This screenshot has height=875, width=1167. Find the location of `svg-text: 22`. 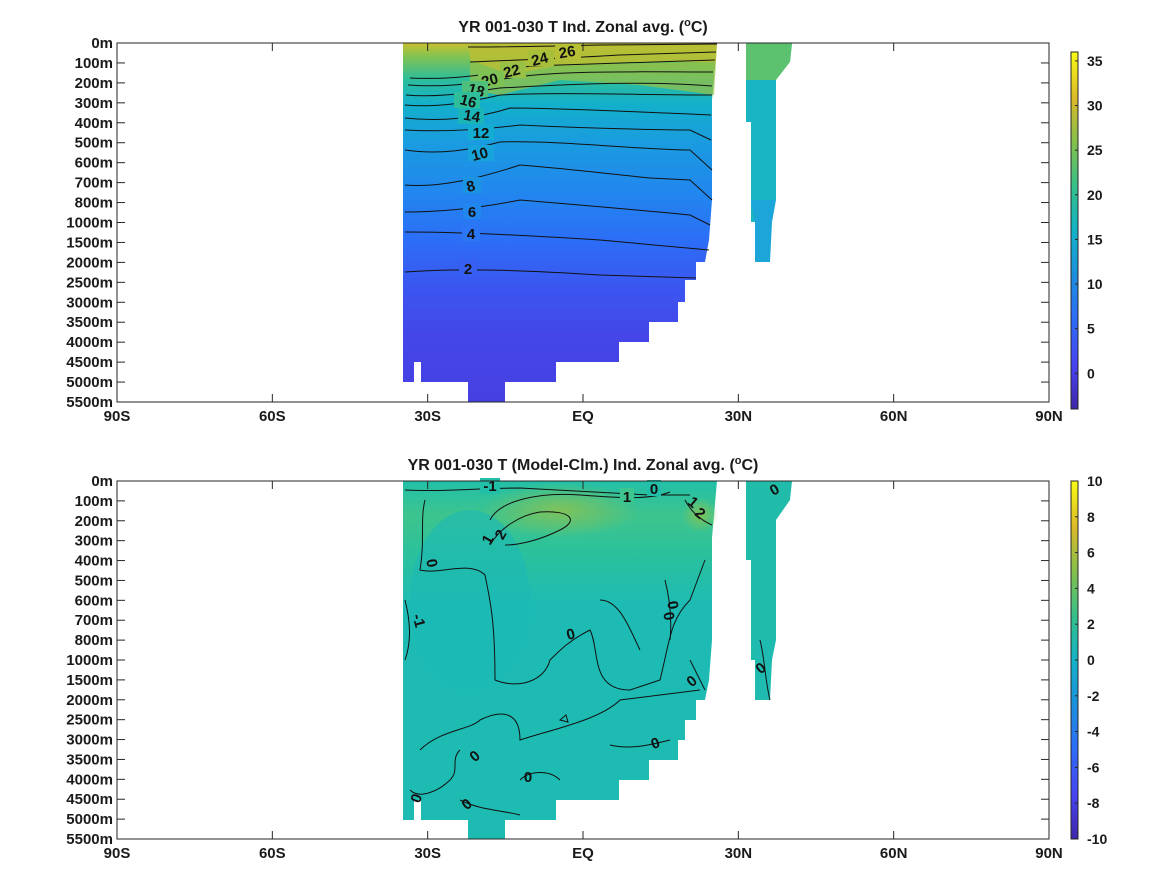

svg-text: 22 is located at coordinates (512, 71).